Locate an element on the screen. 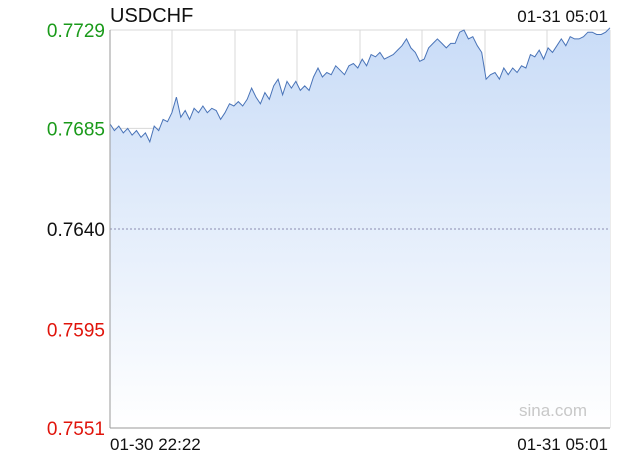  x-tick-label: 01-31 05:01 is located at coordinates (562, 444).